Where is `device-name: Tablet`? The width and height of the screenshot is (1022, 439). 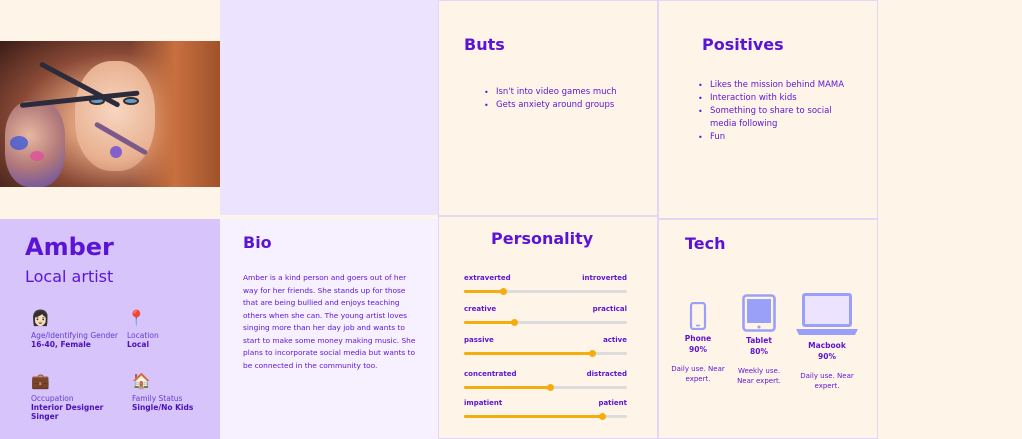 device-name: Tablet is located at coordinates (759, 340).